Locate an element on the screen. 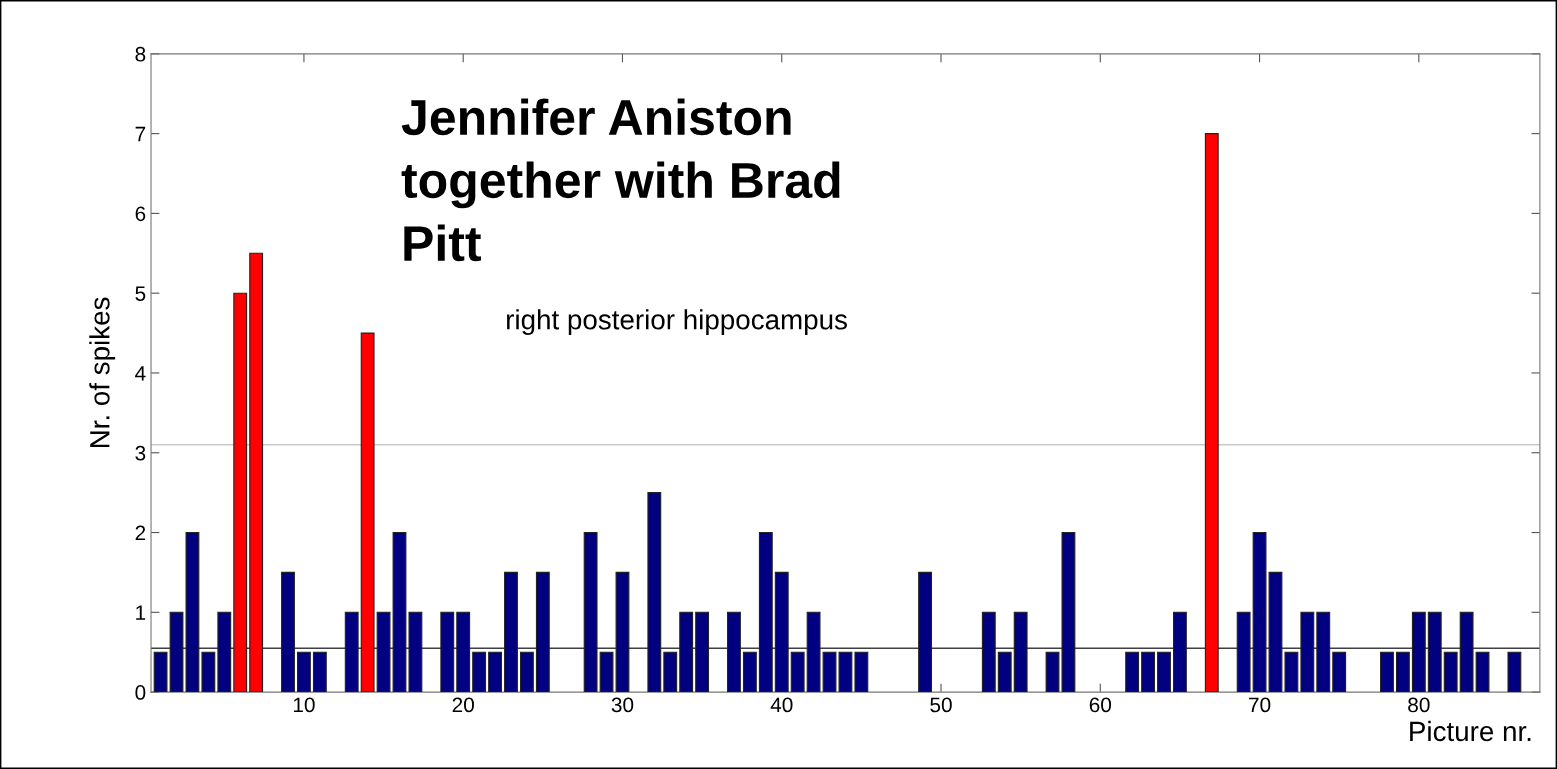  x-tick-label: 70 is located at coordinates (1260, 705).